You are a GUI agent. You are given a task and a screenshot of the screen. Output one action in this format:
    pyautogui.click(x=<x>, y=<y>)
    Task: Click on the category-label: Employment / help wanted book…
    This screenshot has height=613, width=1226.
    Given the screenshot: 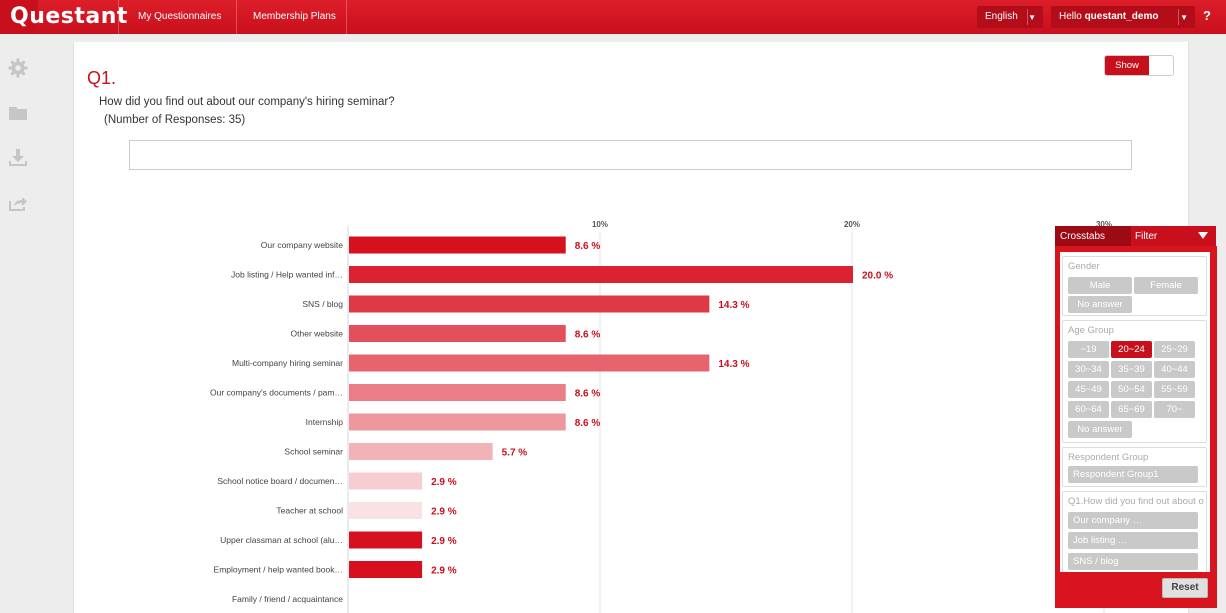 What is the action you would take?
    pyautogui.click(x=278, y=570)
    